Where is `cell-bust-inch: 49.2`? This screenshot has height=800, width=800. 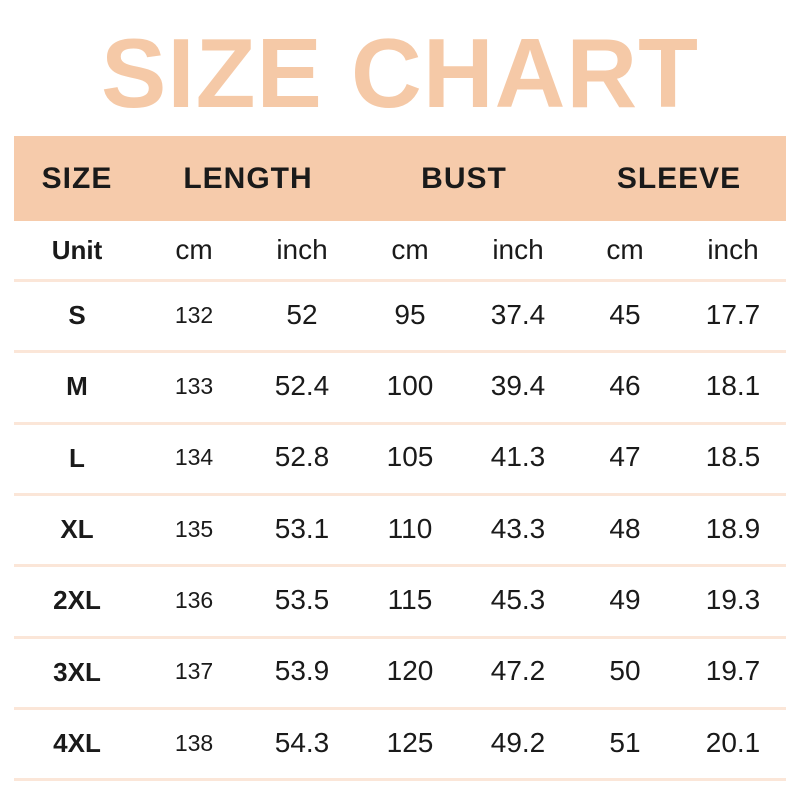 cell-bust-inch: 49.2 is located at coordinates (518, 742).